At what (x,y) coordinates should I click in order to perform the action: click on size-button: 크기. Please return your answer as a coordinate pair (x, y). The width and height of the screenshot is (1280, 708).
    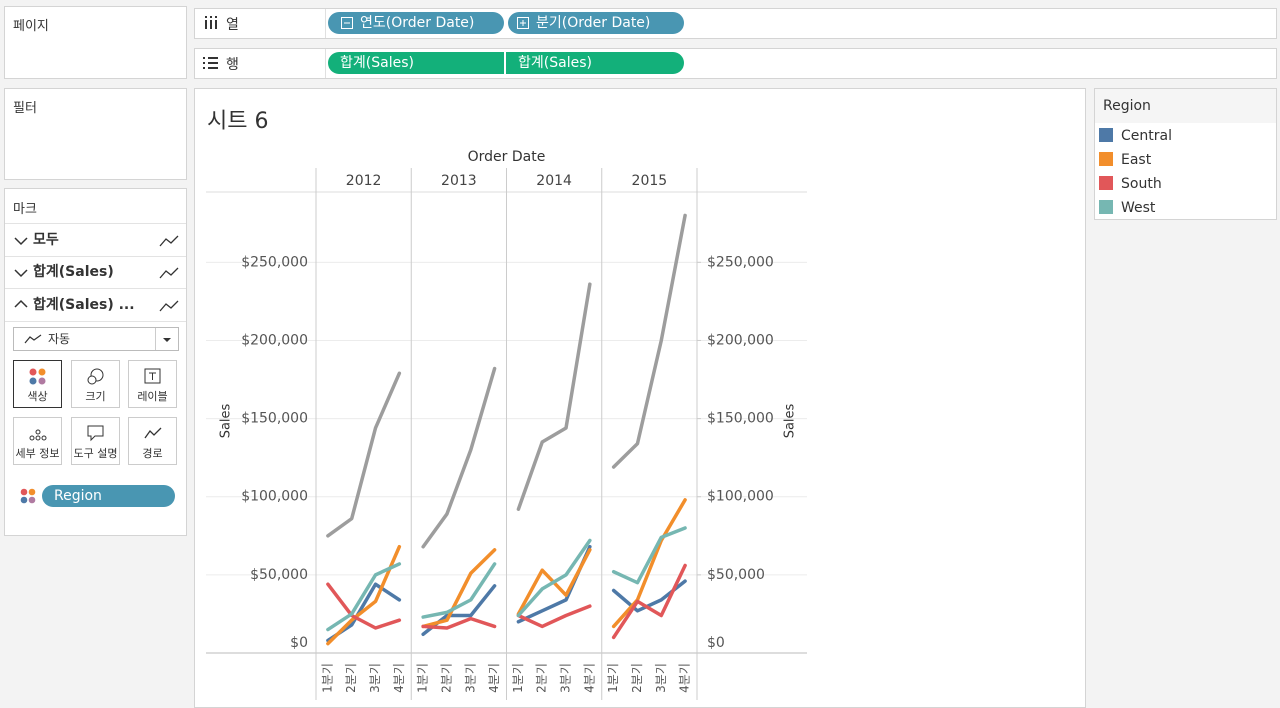
    Looking at the image, I should click on (95, 384).